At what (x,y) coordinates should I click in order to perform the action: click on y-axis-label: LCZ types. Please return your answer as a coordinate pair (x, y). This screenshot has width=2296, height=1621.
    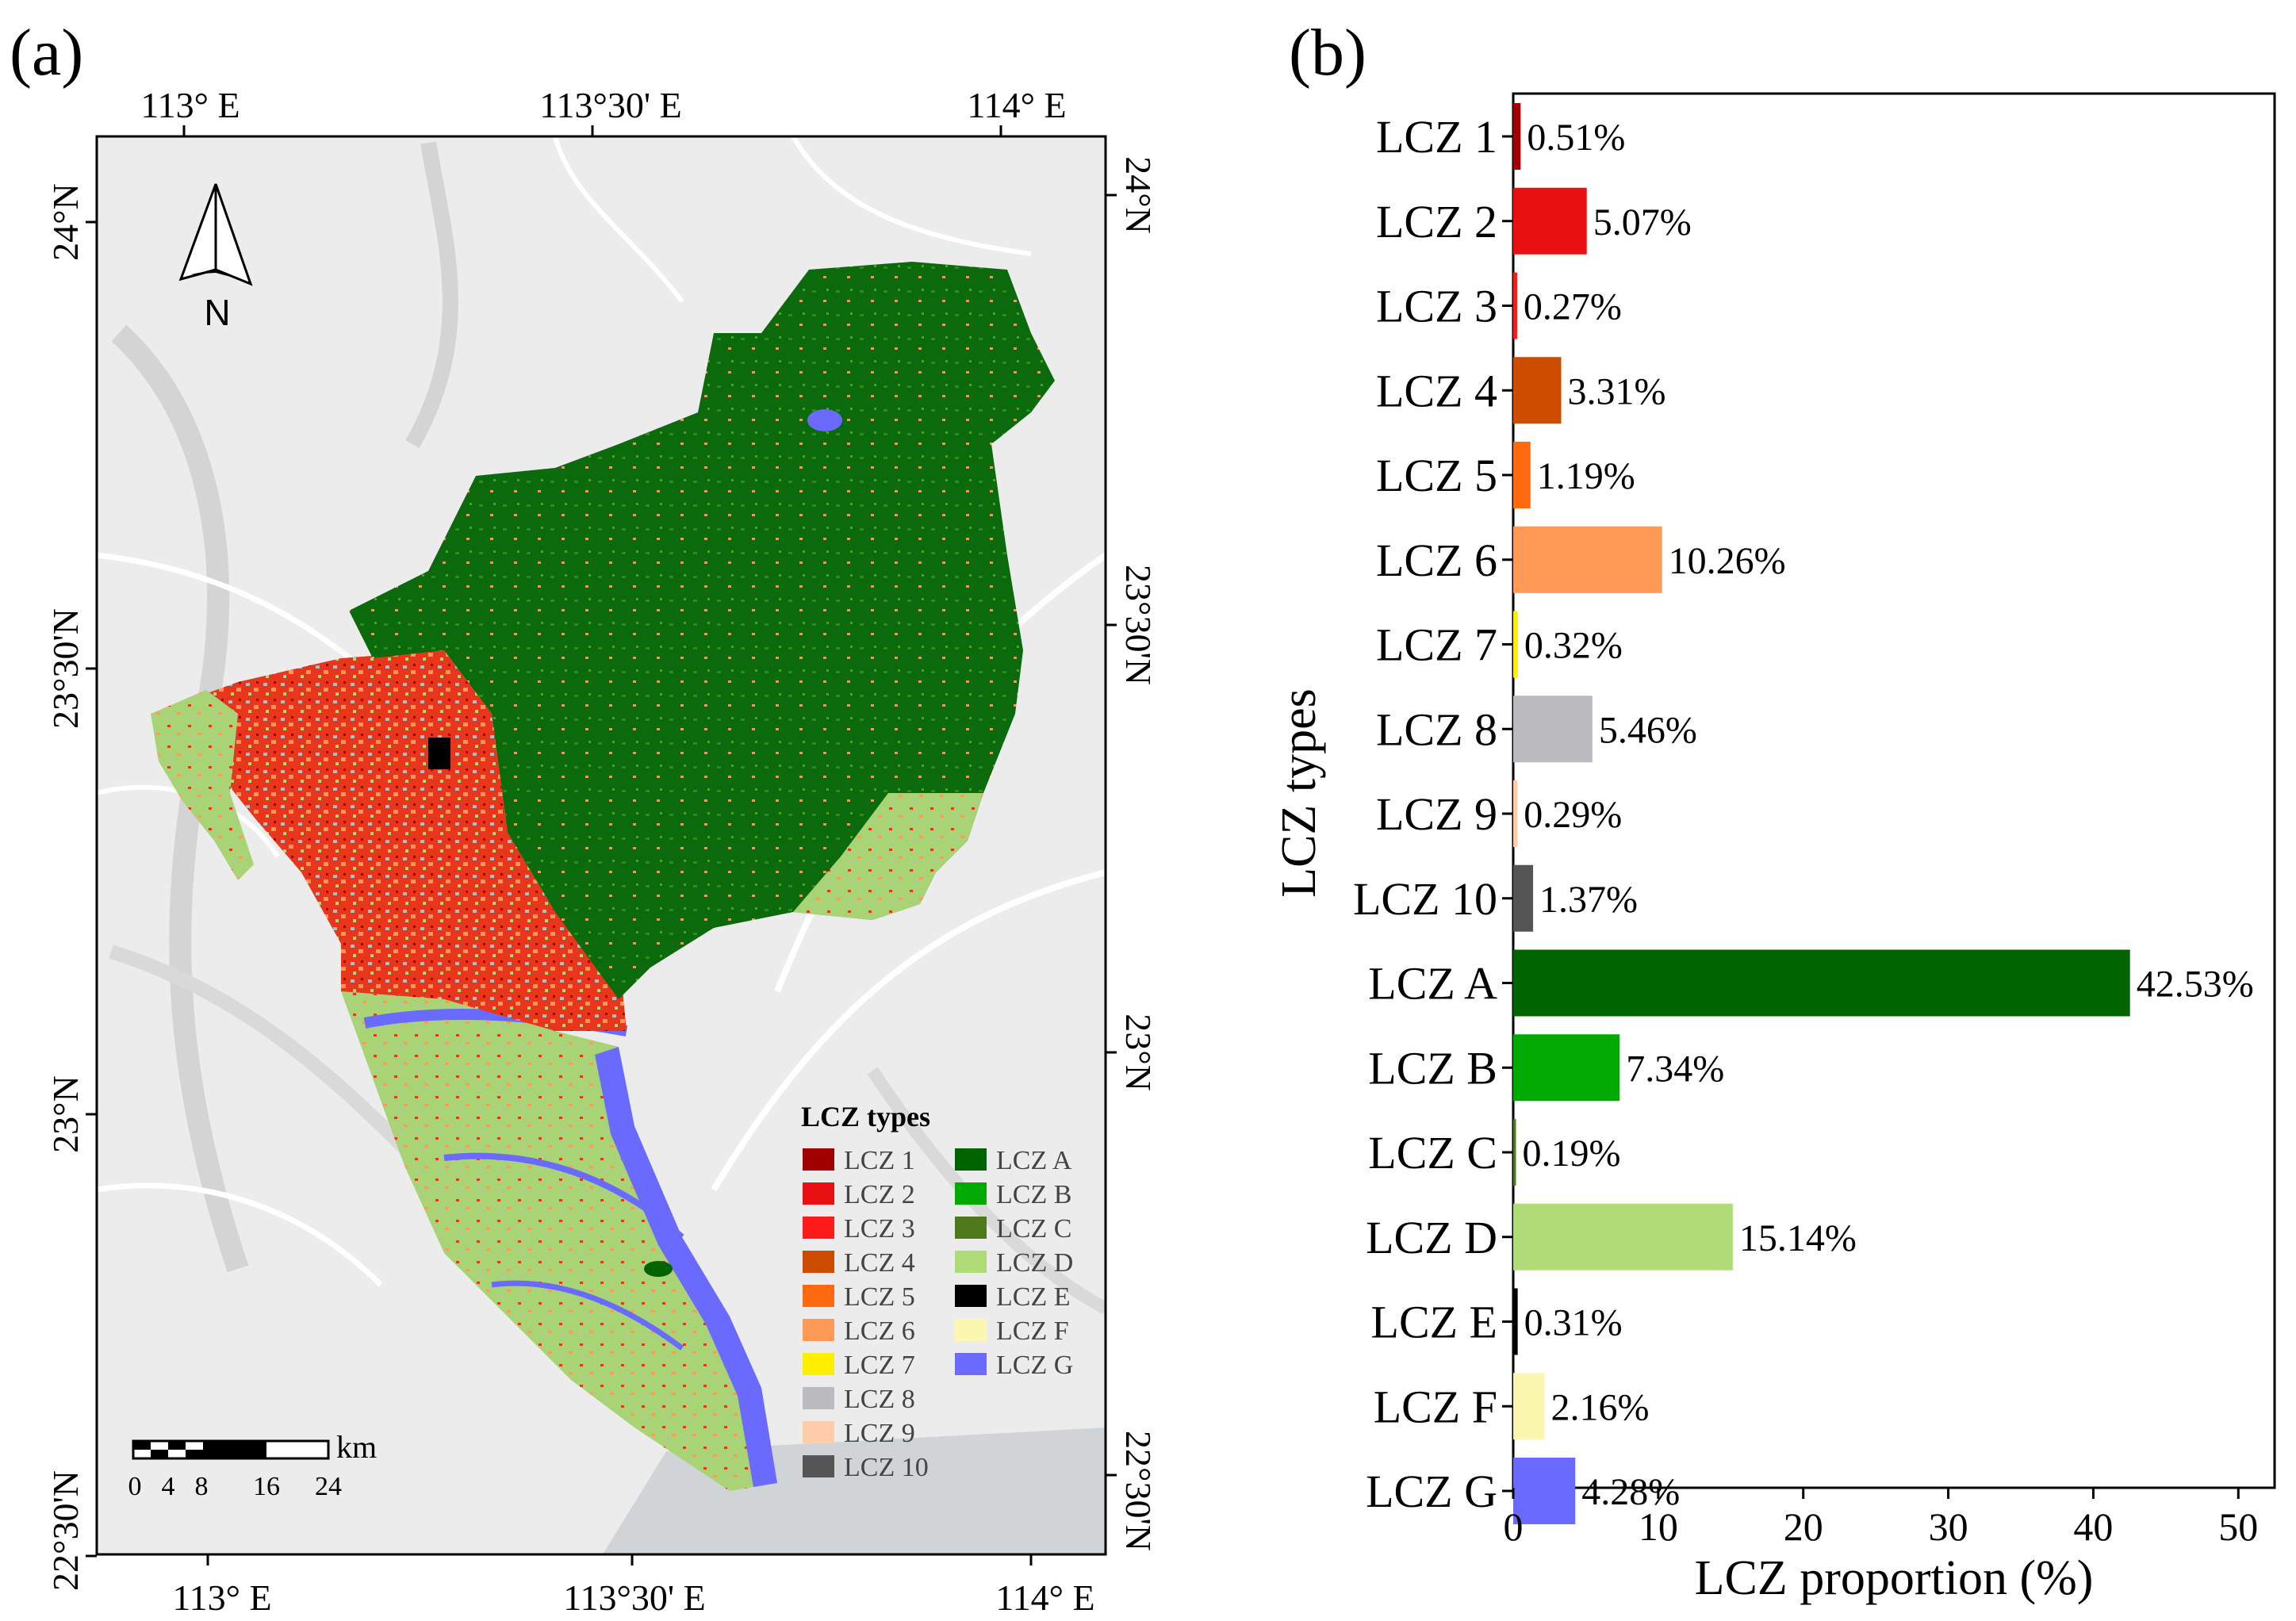
    Looking at the image, I should click on (1299, 792).